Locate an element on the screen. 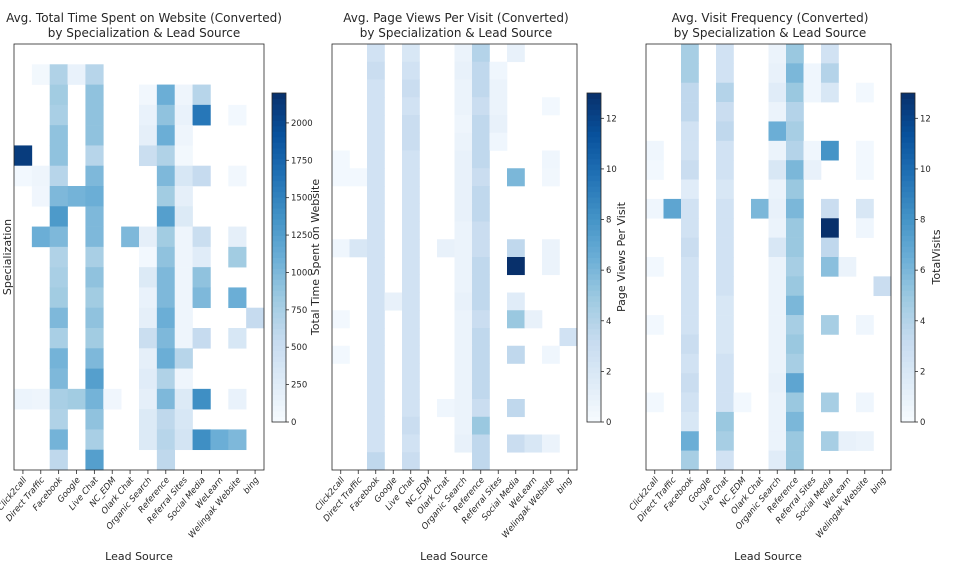 This screenshot has height=575, width=977. colorbar: 0 2 4 6 8 10 12 is located at coordinates (915, 260).